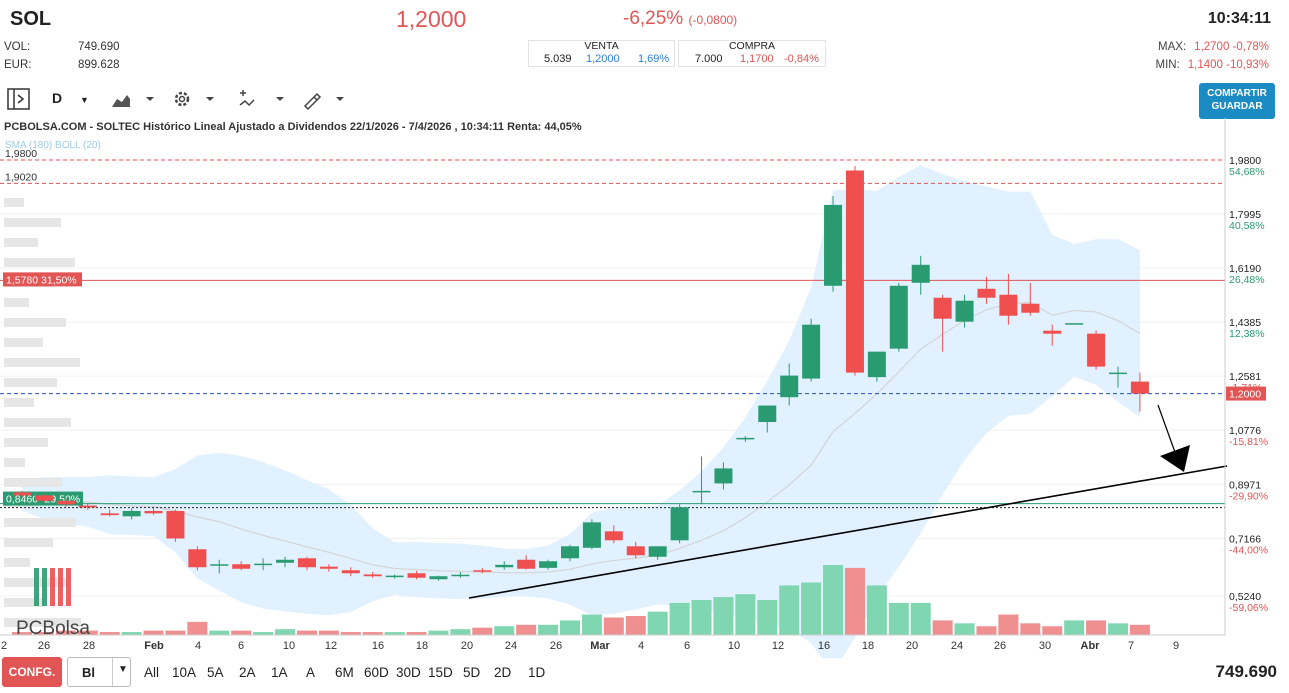  Describe the element at coordinates (21, 177) in the screenshot. I see `level-label: 1,9020` at that location.